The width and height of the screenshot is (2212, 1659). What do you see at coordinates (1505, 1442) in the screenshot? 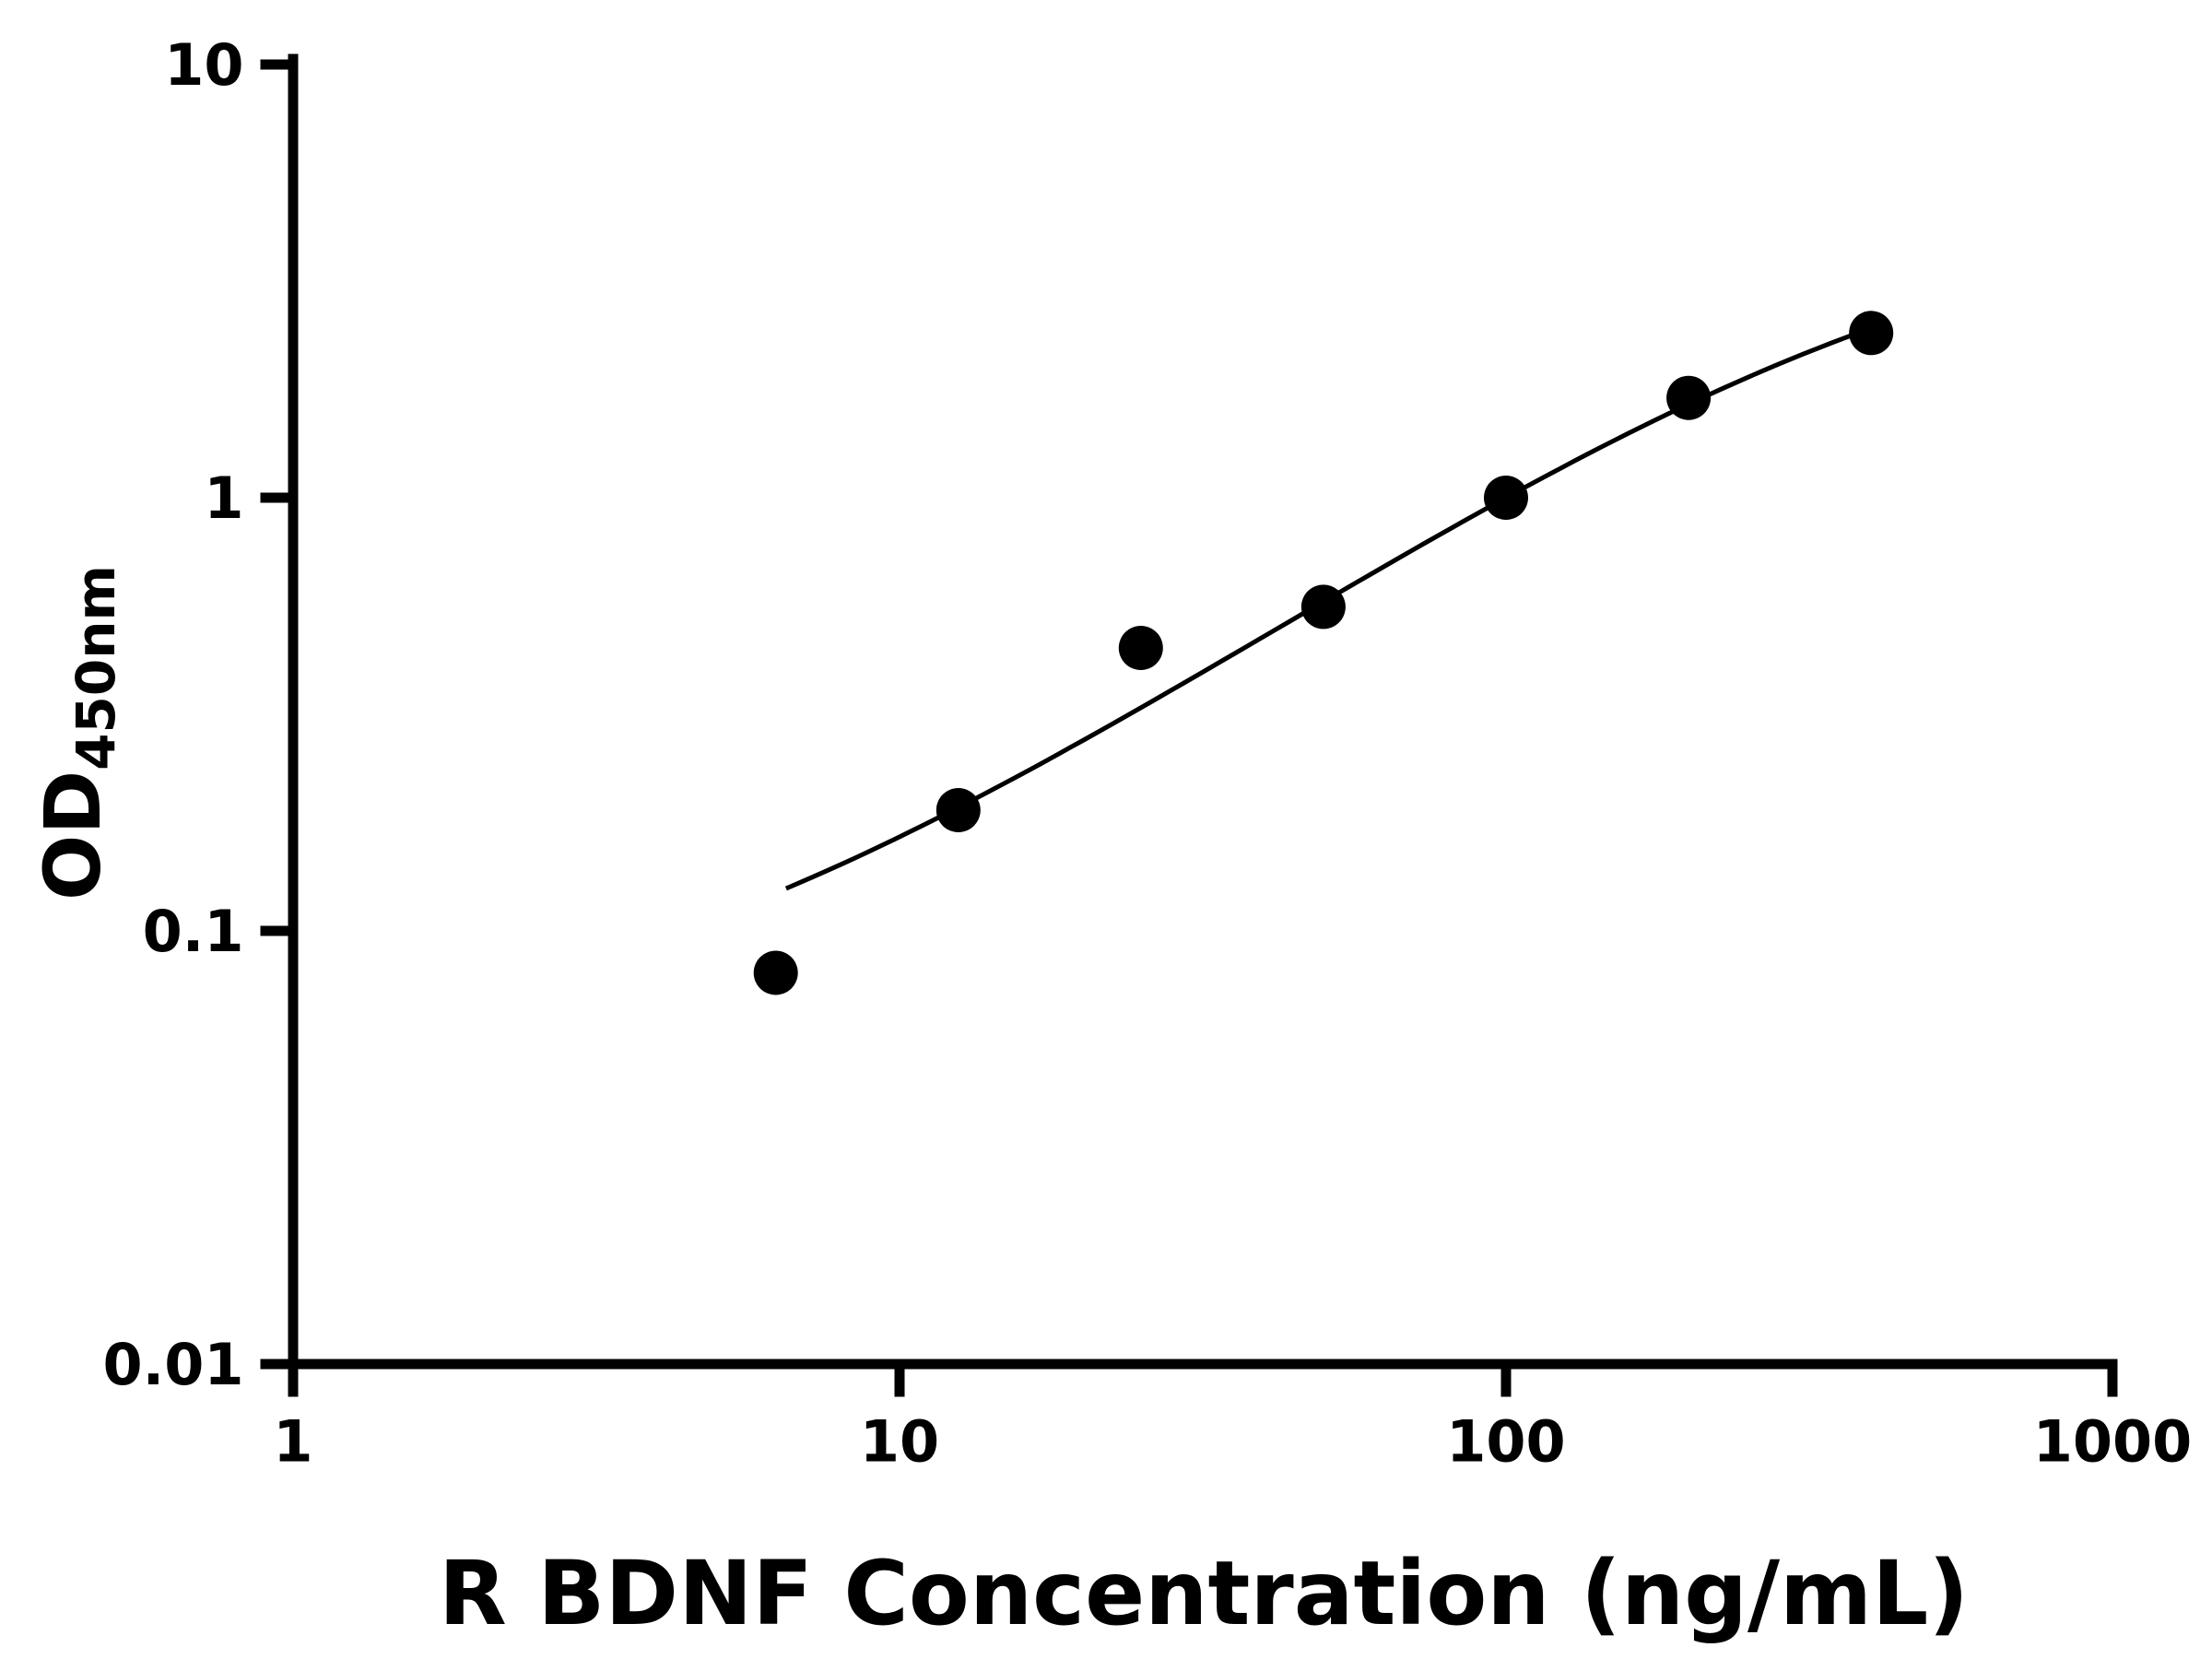
I see `x-tick-label: 100` at bounding box center [1505, 1442].